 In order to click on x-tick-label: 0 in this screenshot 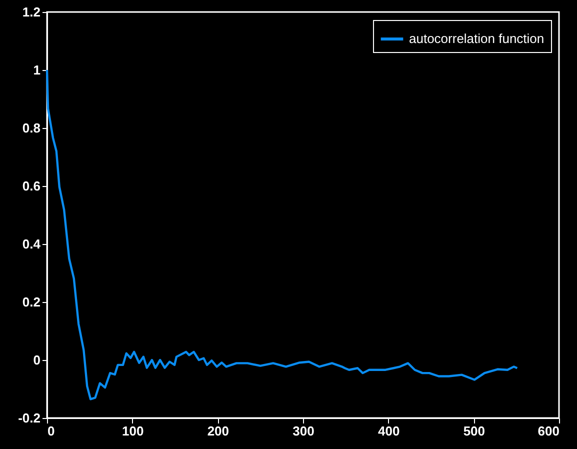, I will do `click(51, 431)`.